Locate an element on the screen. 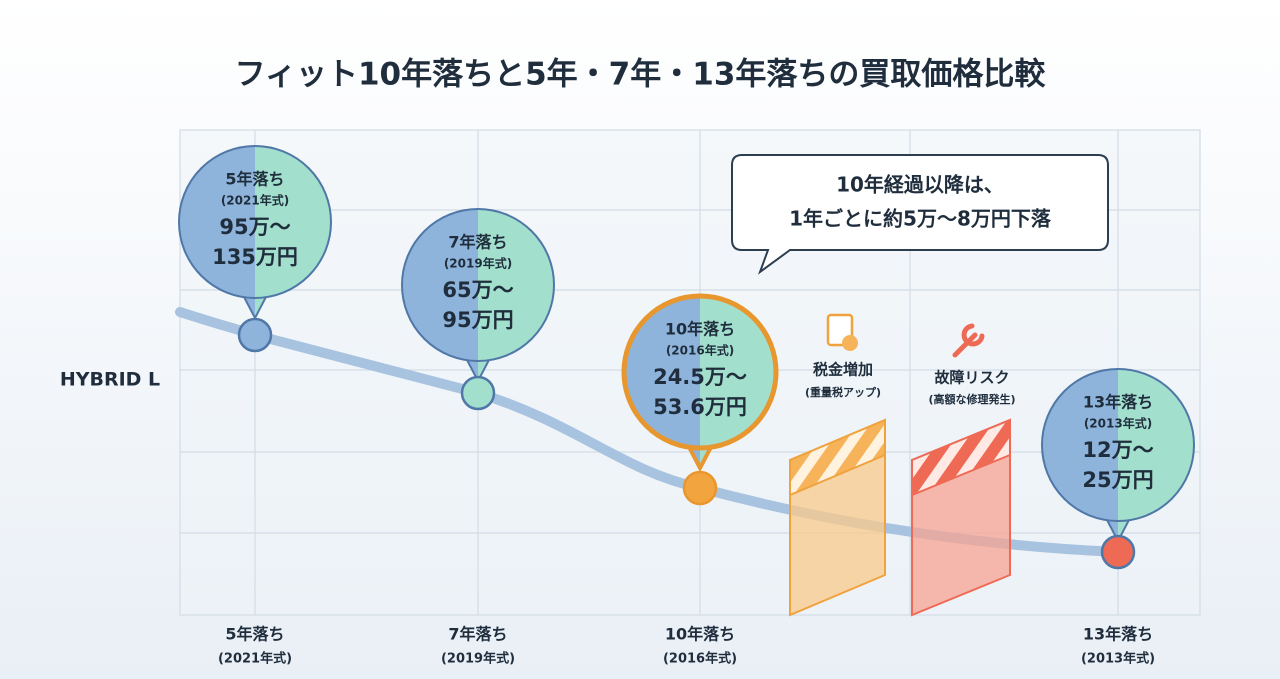  axis-year: (2016年式) is located at coordinates (700, 659).